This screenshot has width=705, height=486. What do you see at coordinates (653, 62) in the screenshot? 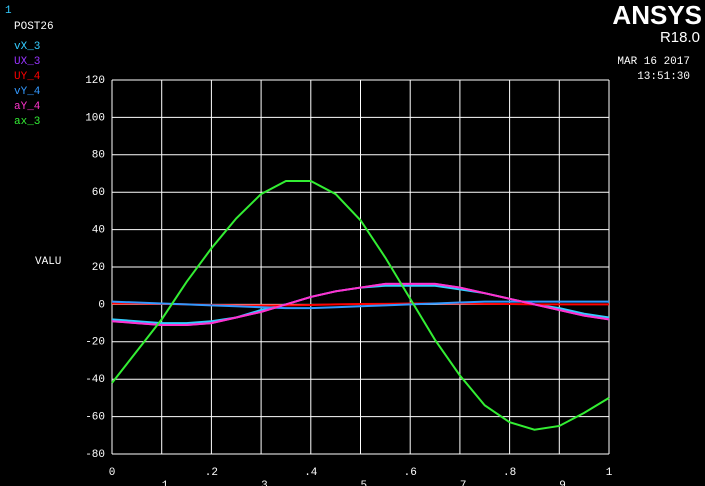
I see `date: MAR 16 2017` at bounding box center [653, 62].